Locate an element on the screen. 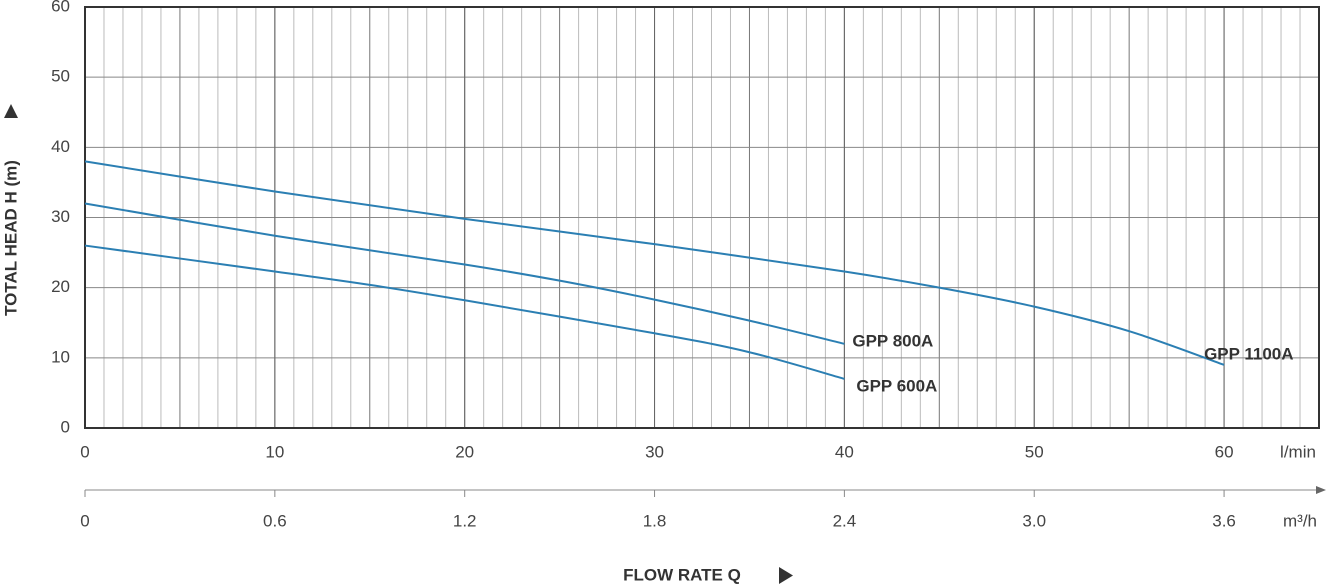  x2-tick-label: 0 is located at coordinates (84, 520).